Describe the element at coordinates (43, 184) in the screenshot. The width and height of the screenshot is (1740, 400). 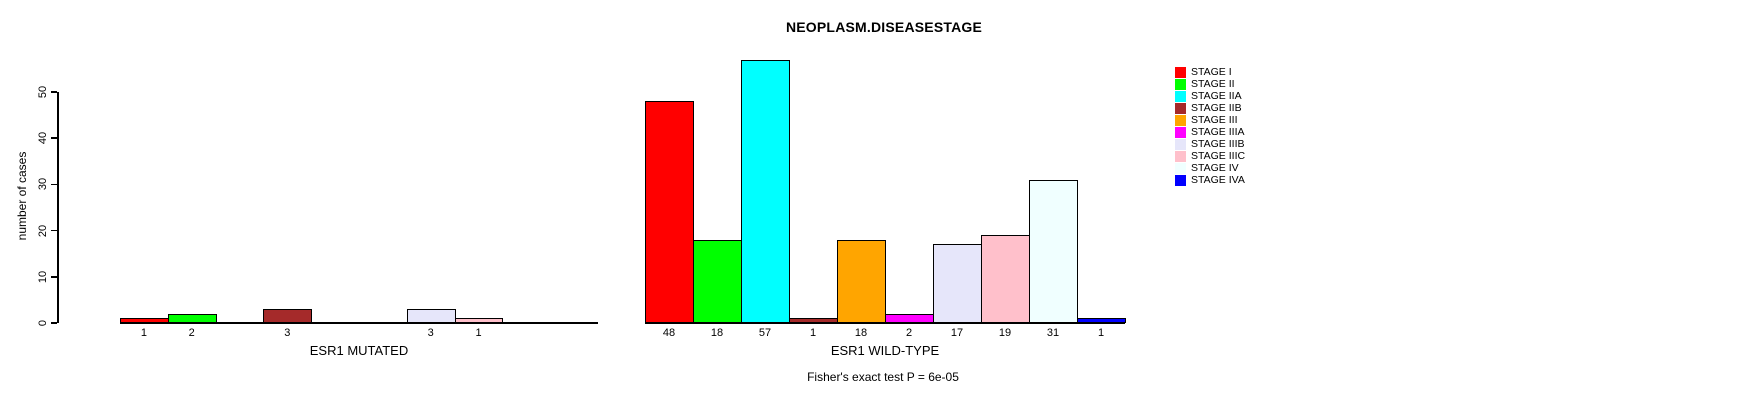
I see `y-axis-tick-label: 30` at that location.